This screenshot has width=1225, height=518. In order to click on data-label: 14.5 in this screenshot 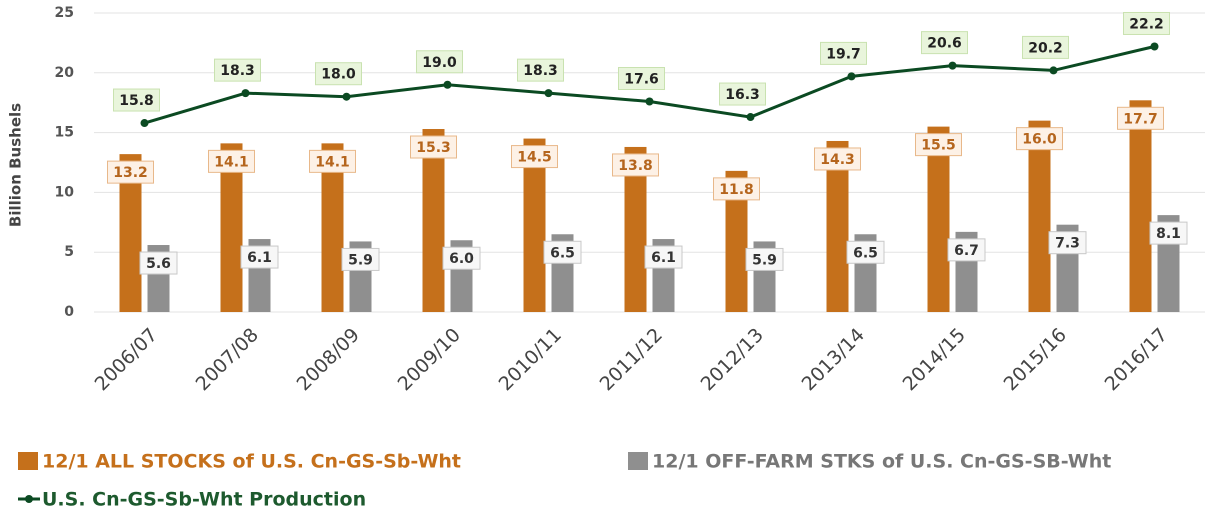, I will do `click(534, 158)`.